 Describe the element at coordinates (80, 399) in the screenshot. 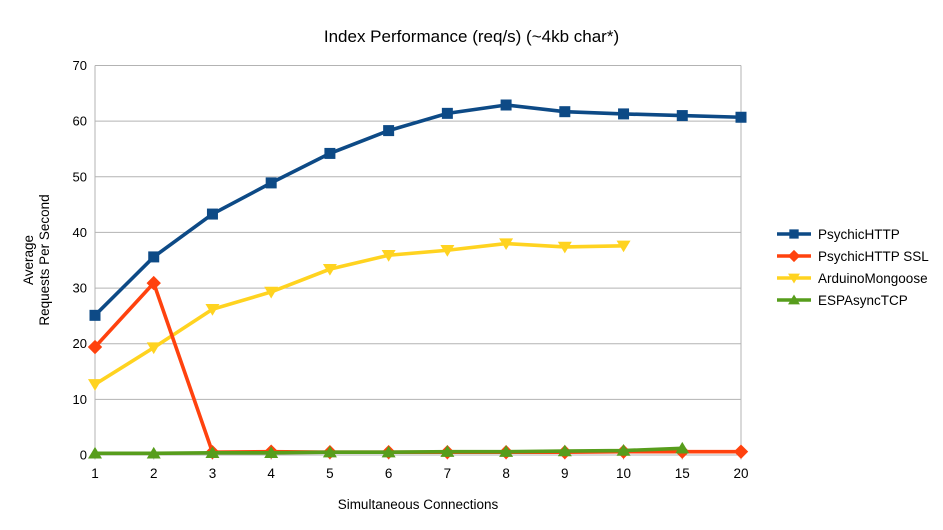

I see `y-tick-label: 10` at that location.